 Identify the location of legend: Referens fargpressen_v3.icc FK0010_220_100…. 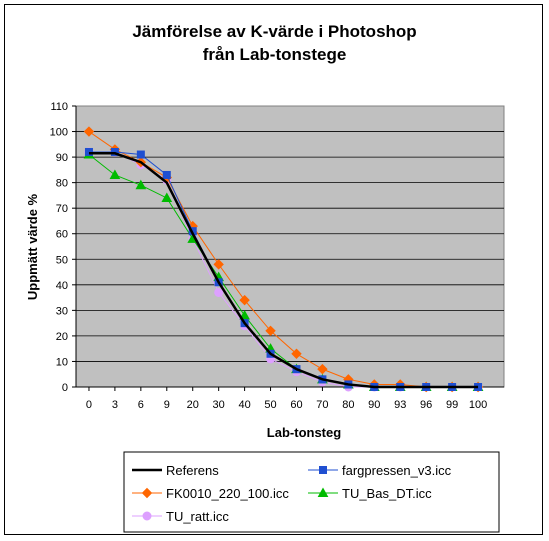
(292, 493).